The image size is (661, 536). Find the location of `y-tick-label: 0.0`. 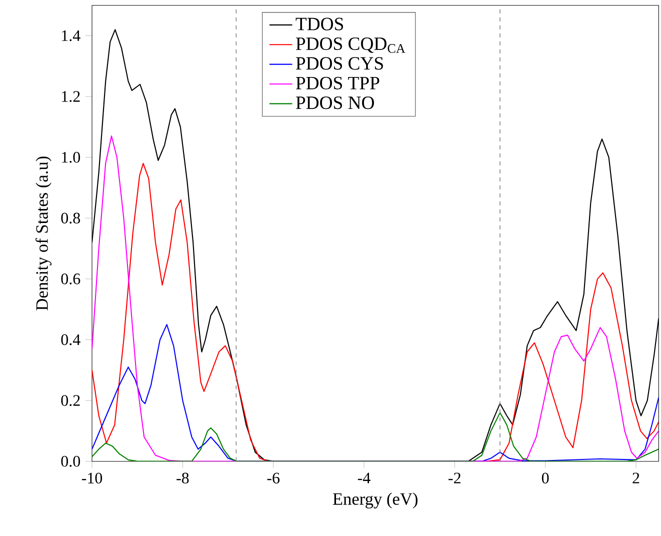

y-tick-label: 0.0 is located at coordinates (70, 461).